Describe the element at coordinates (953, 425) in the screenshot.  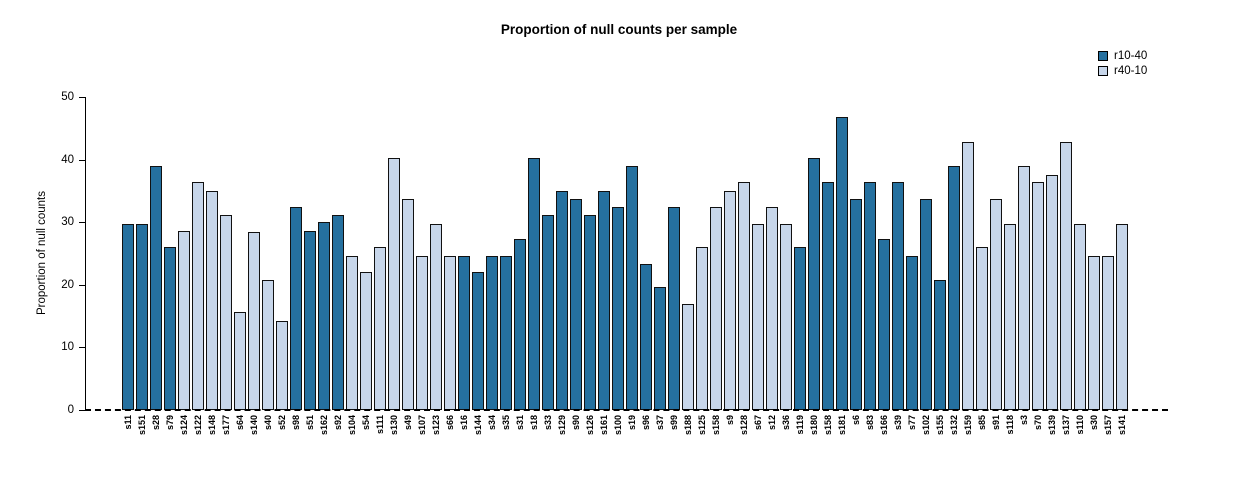
I see `x-tick-label: s132` at that location.